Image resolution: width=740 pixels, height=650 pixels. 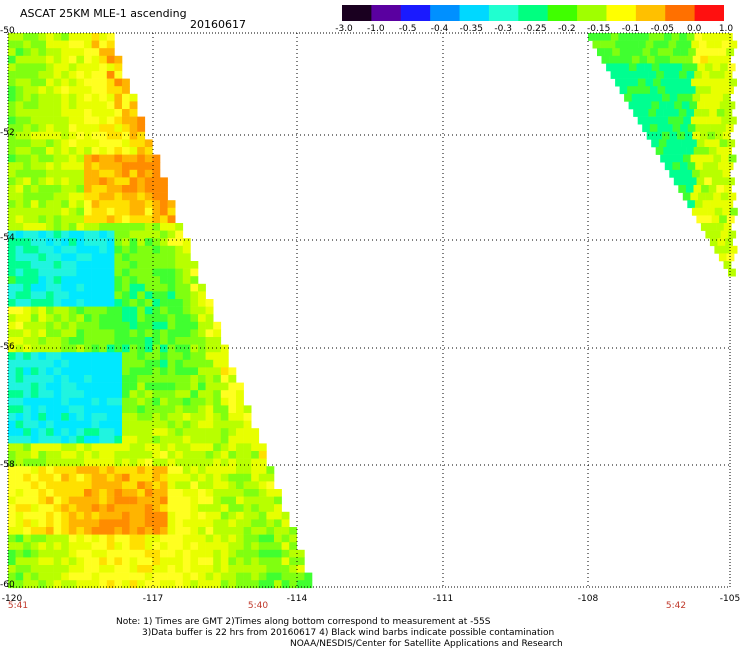 I want to click on lon-label: -120, so click(x=12, y=599).